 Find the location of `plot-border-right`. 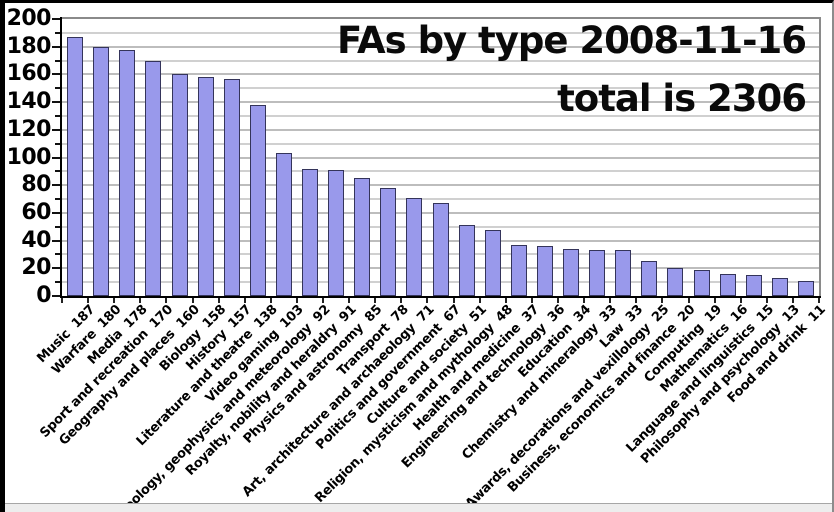

plot-border-right is located at coordinates (820, 156).